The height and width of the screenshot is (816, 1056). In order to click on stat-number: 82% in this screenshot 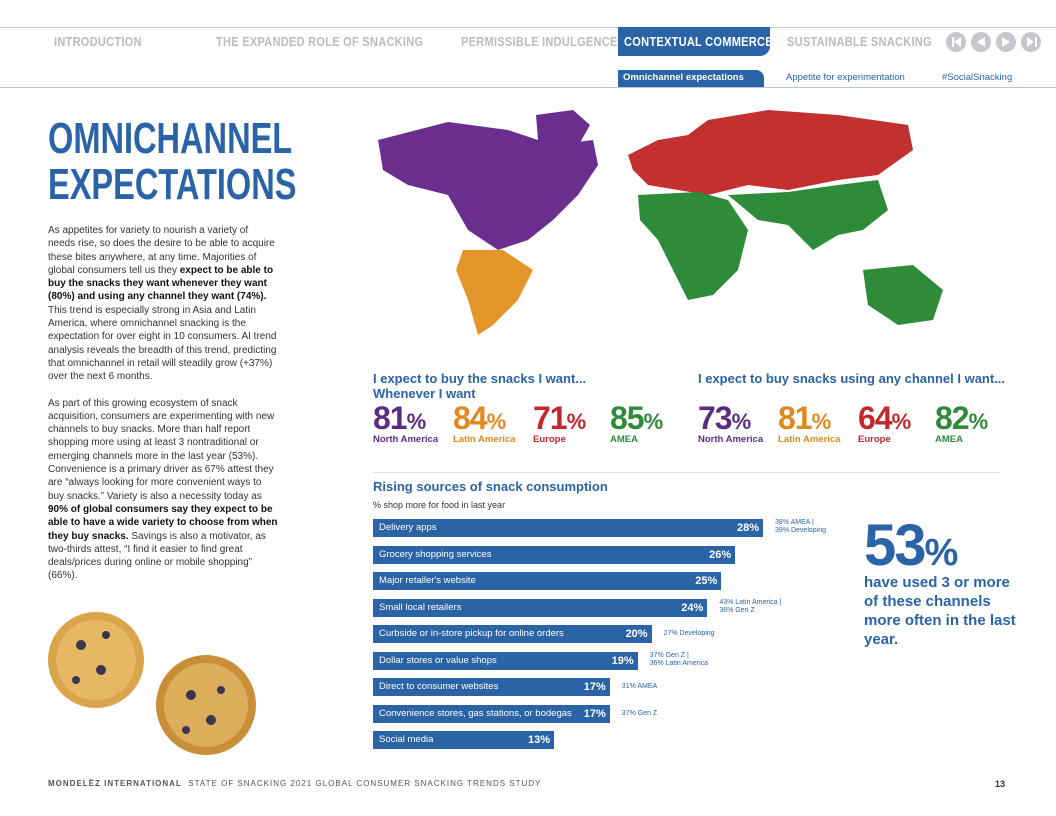, I will do `click(961, 418)`.